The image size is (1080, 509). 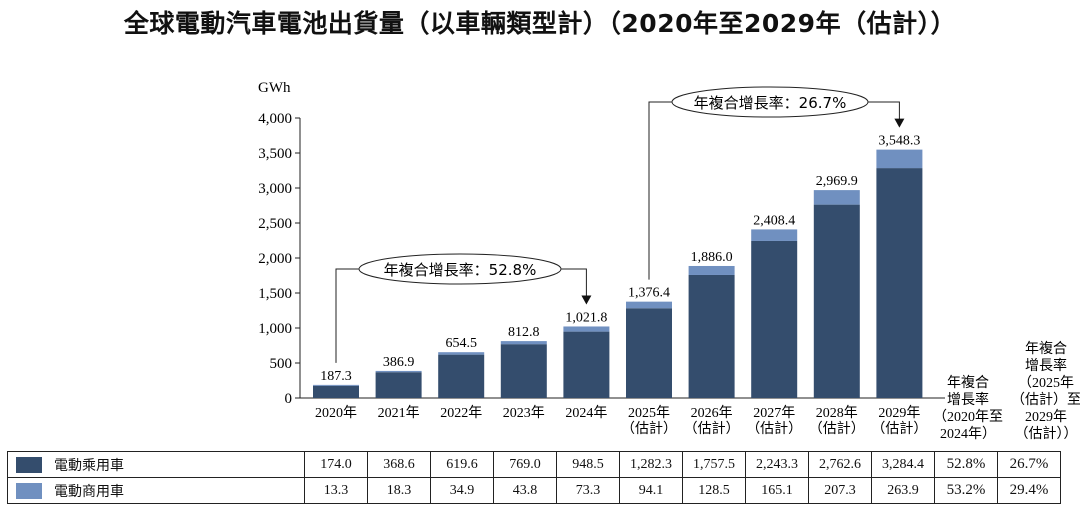 What do you see at coordinates (461, 413) in the screenshot?
I see `x-tick-label: 2022年` at bounding box center [461, 413].